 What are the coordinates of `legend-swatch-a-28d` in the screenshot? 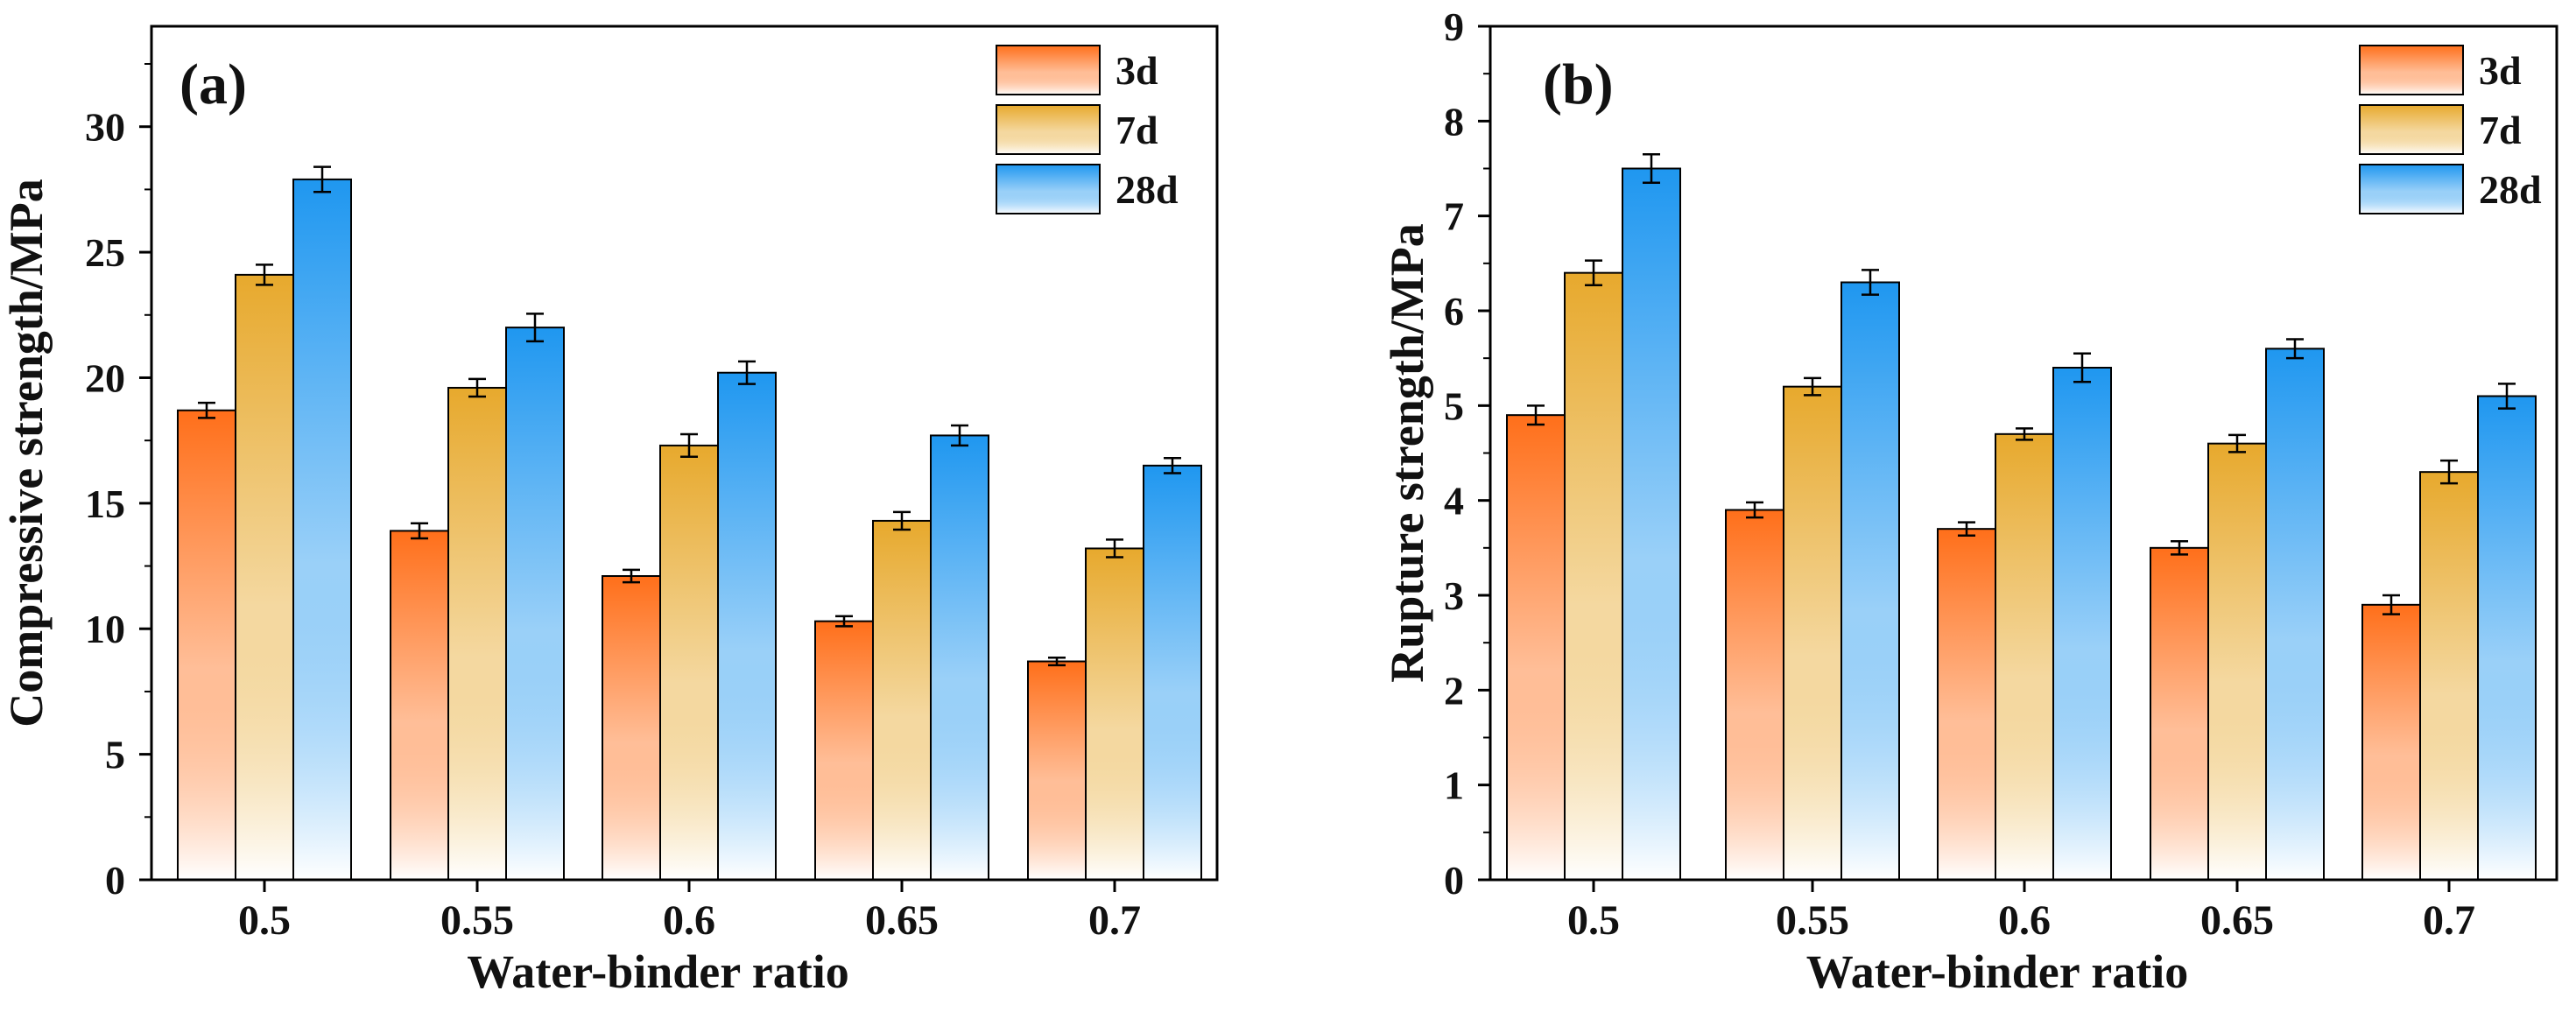 It's located at (1048, 189).